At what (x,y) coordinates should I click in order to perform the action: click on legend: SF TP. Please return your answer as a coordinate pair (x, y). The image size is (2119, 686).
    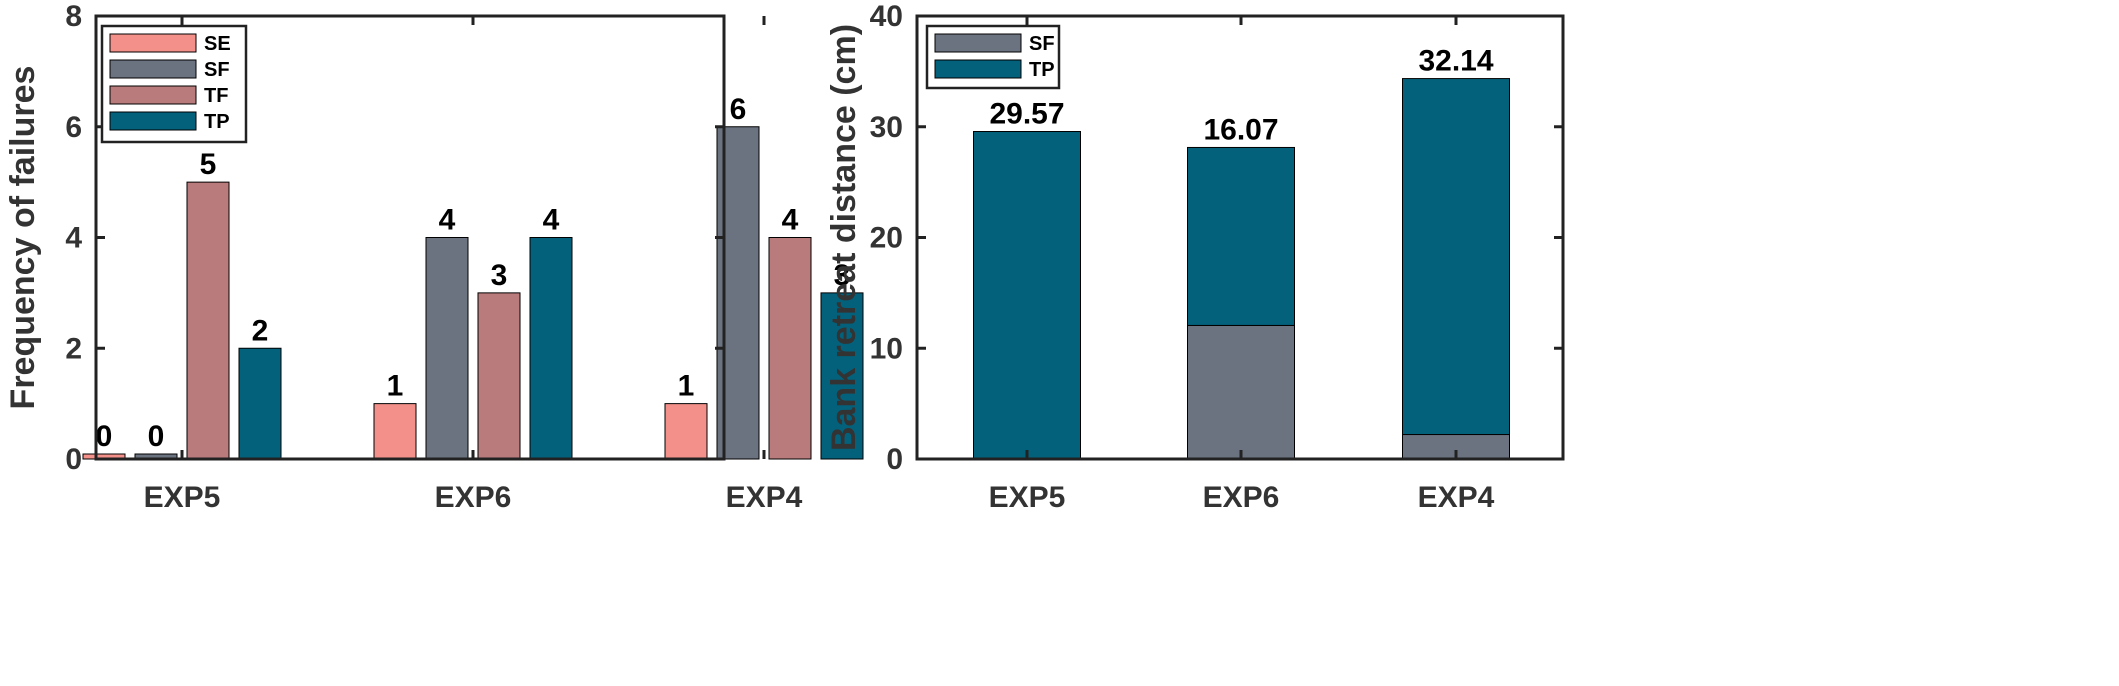
    Looking at the image, I should click on (993, 57).